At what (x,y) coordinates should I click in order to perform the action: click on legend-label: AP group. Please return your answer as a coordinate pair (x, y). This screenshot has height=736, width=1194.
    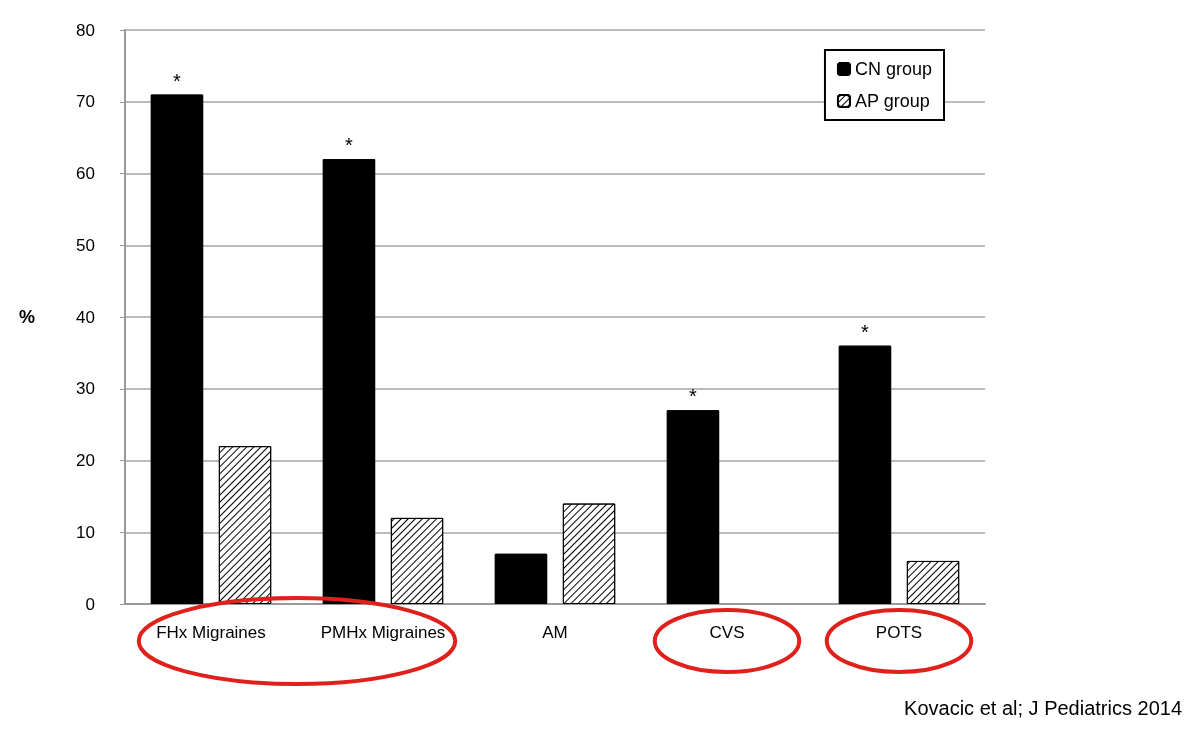
    Looking at the image, I should click on (892, 101).